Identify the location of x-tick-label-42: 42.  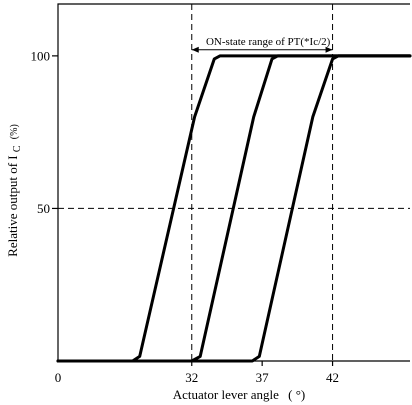
(332, 377).